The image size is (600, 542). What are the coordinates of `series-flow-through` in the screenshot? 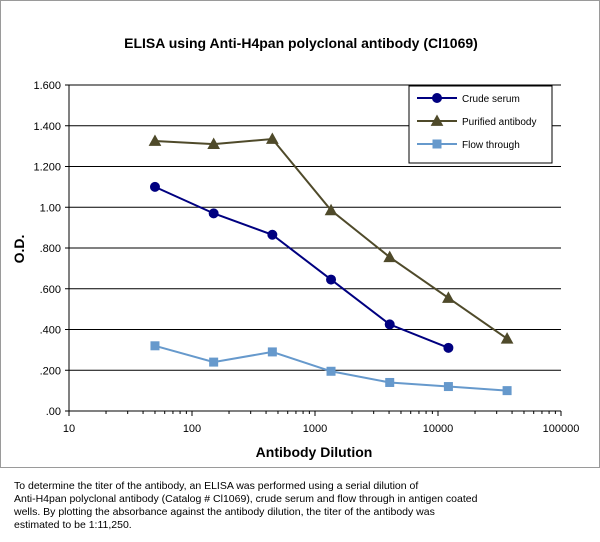 It's located at (331, 368).